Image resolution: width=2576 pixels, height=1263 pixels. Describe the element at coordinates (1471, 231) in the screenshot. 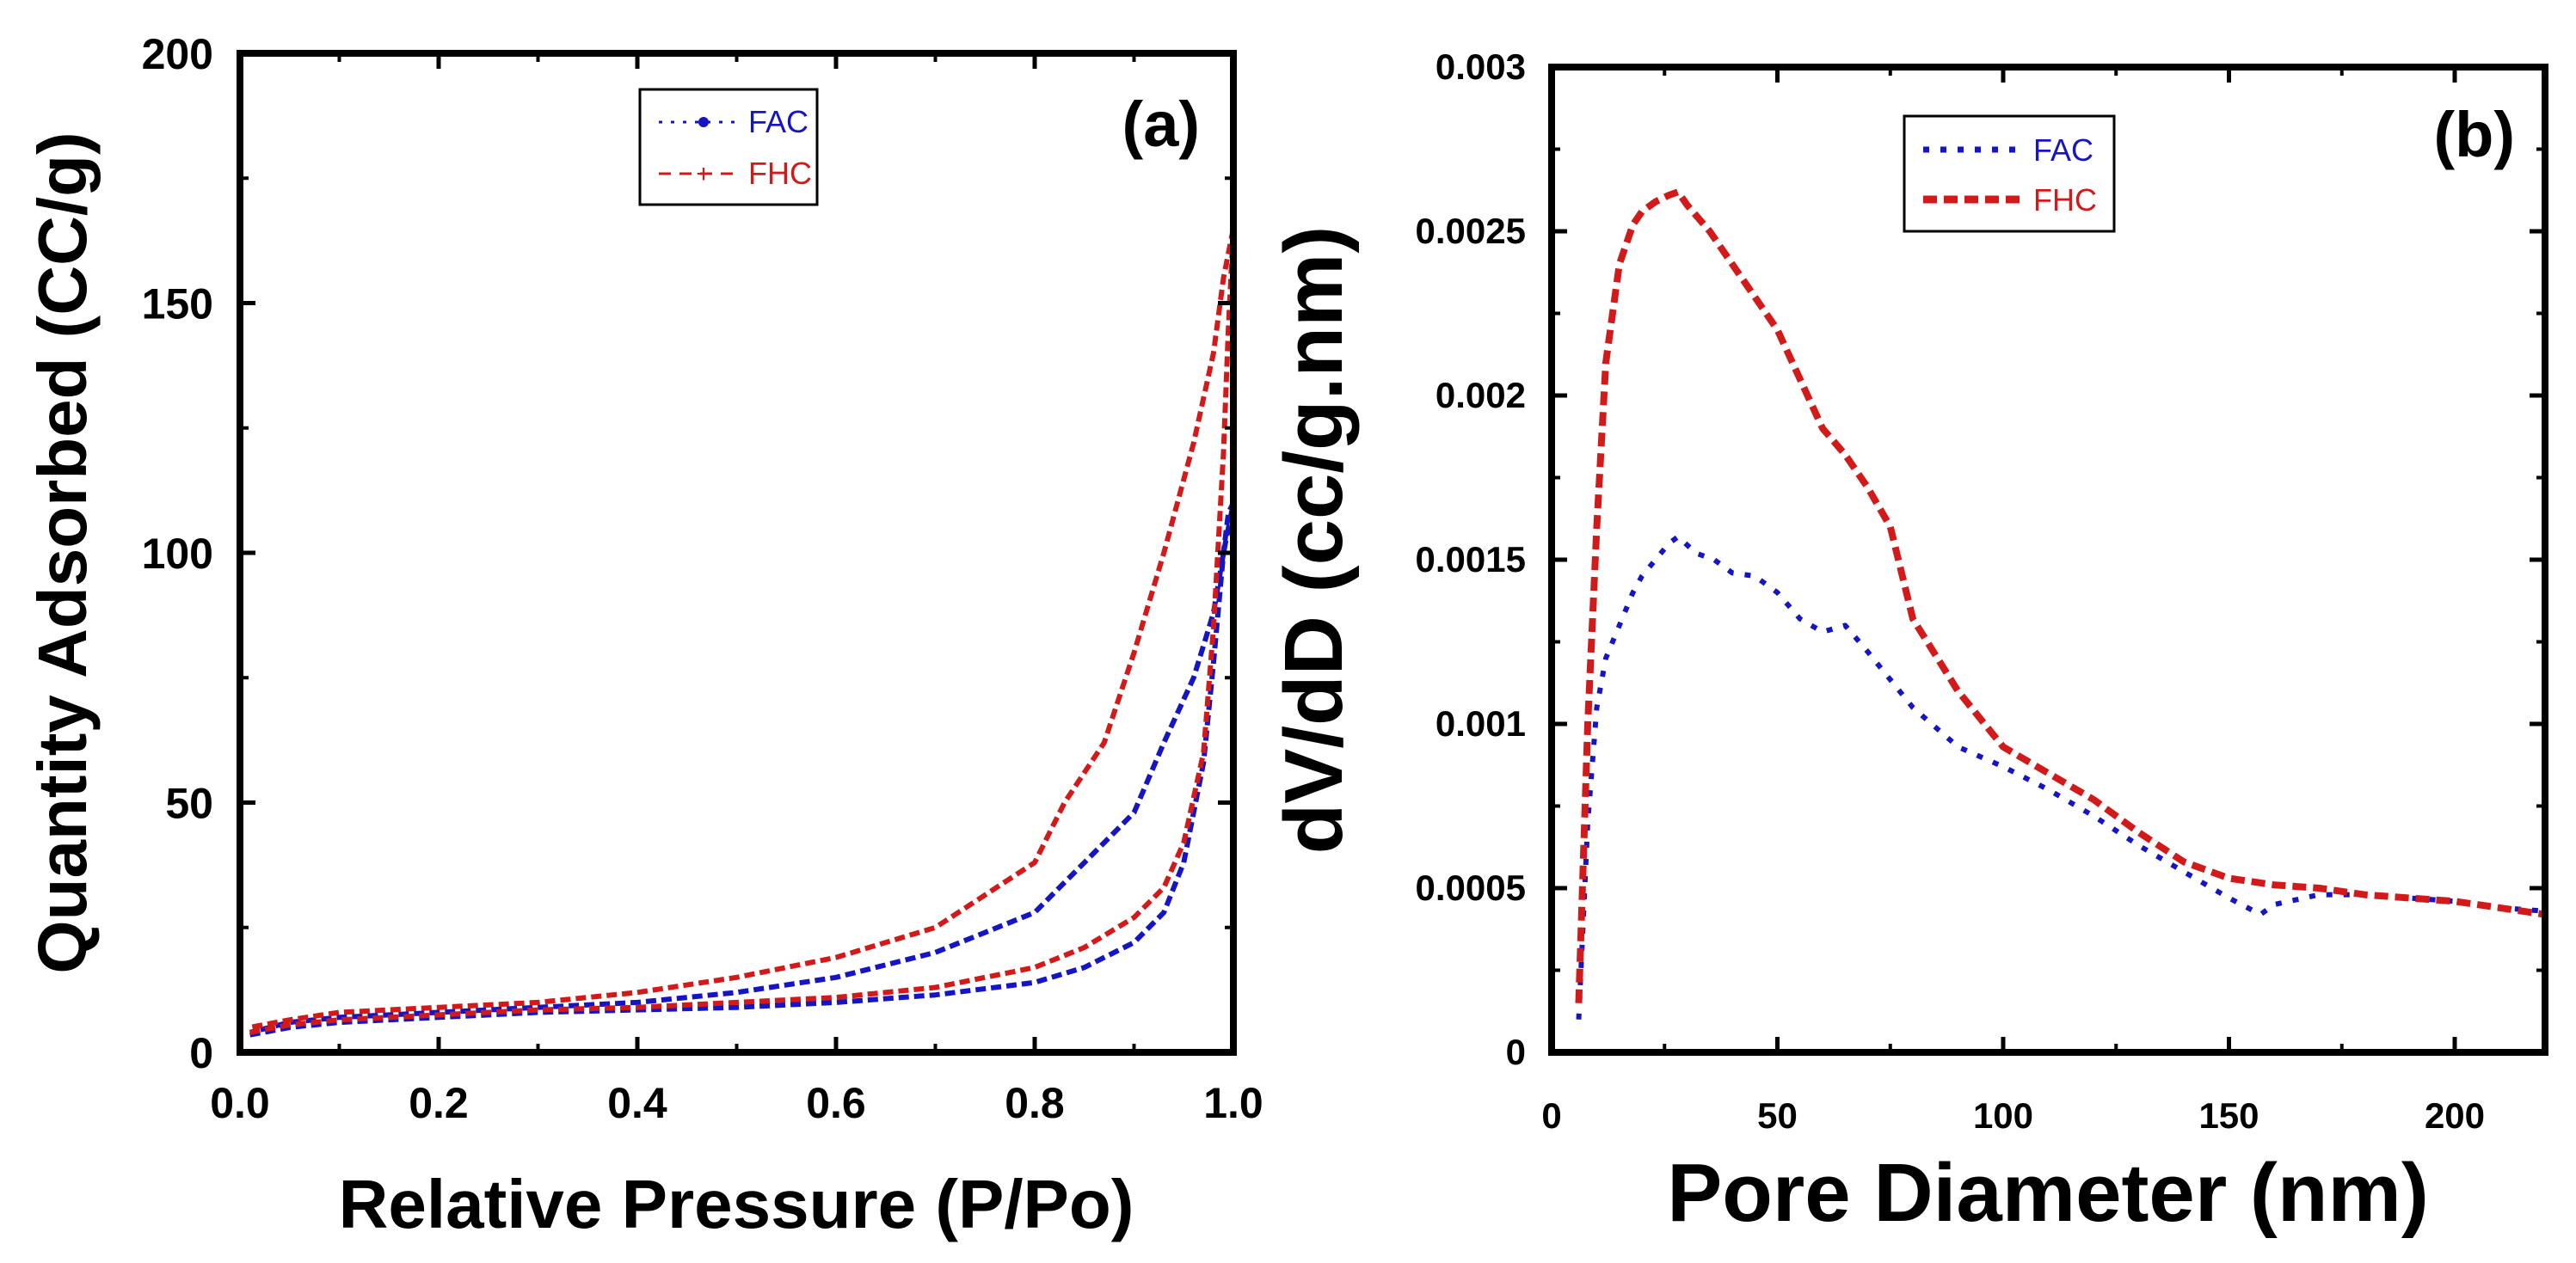

I see `panel-b-y-tick-label: 0.0025` at that location.